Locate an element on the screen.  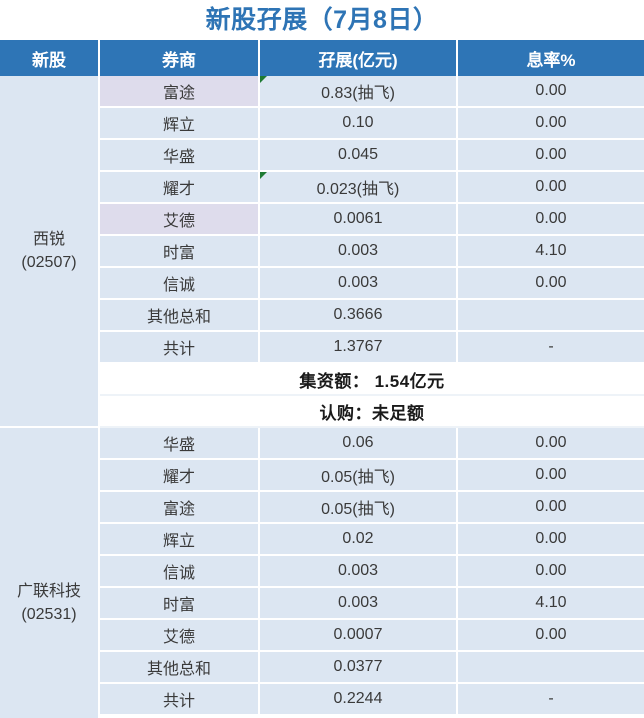
margin-amount-cell: 0.10 is located at coordinates (358, 123).